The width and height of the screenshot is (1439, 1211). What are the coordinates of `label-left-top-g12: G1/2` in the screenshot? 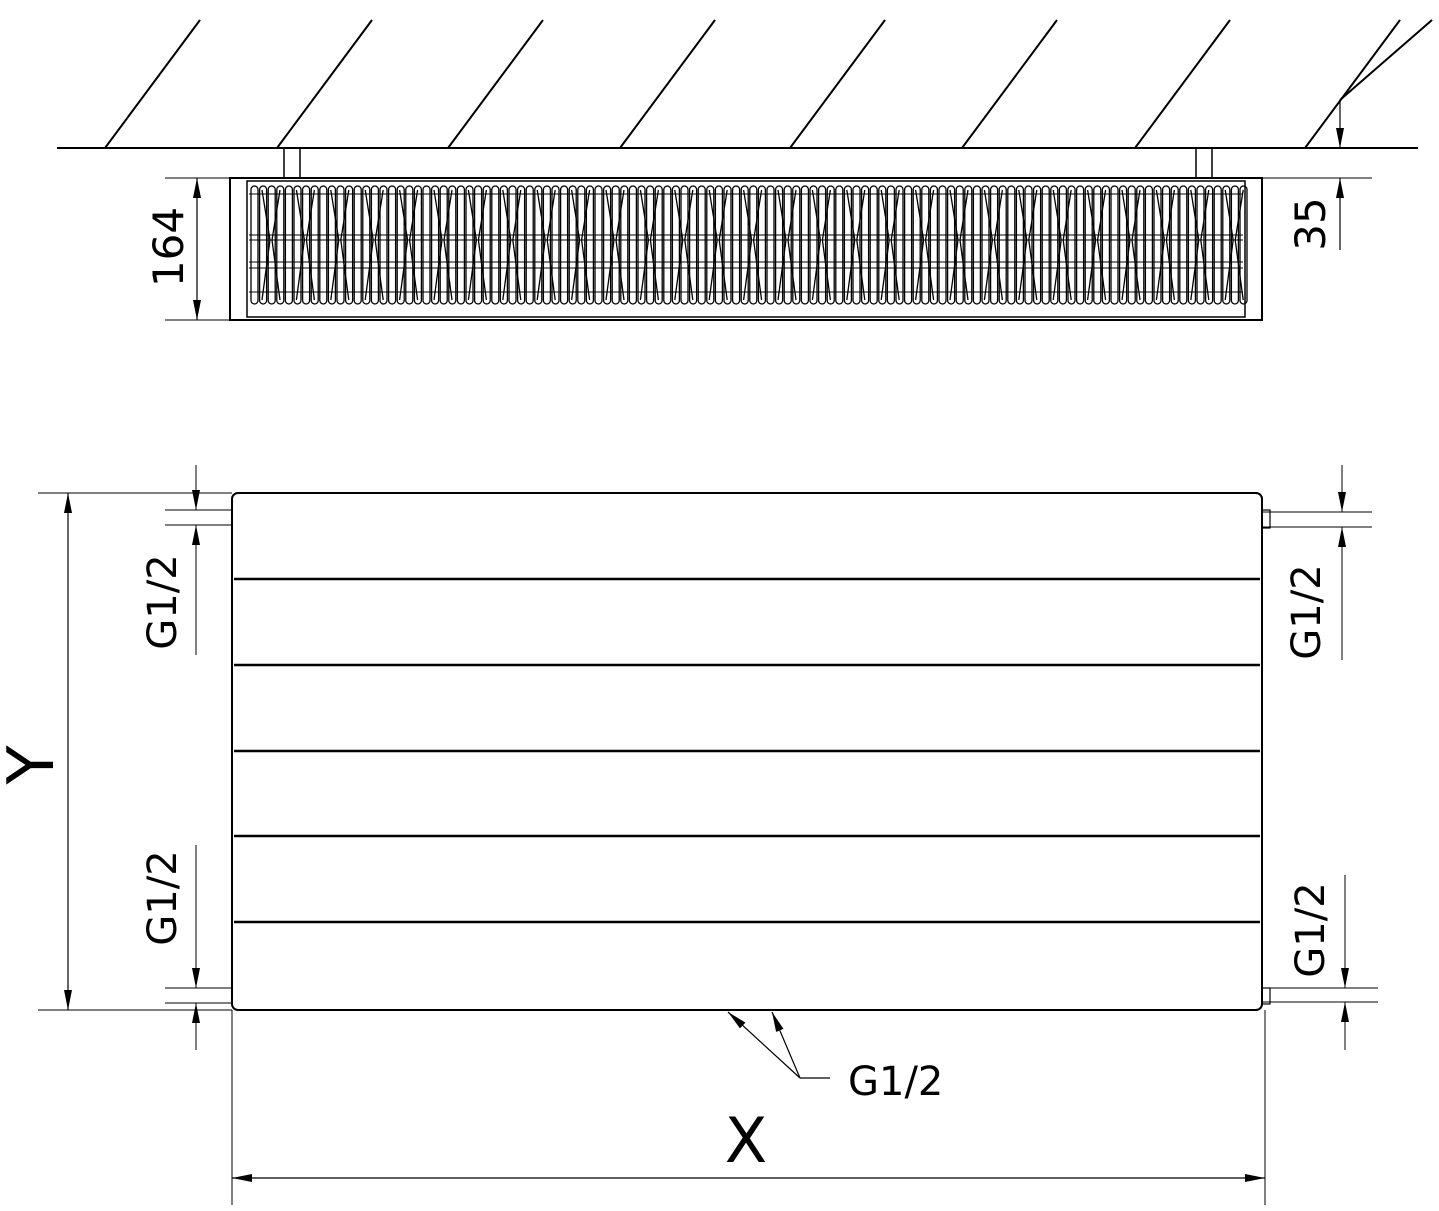 It's located at (163, 601).